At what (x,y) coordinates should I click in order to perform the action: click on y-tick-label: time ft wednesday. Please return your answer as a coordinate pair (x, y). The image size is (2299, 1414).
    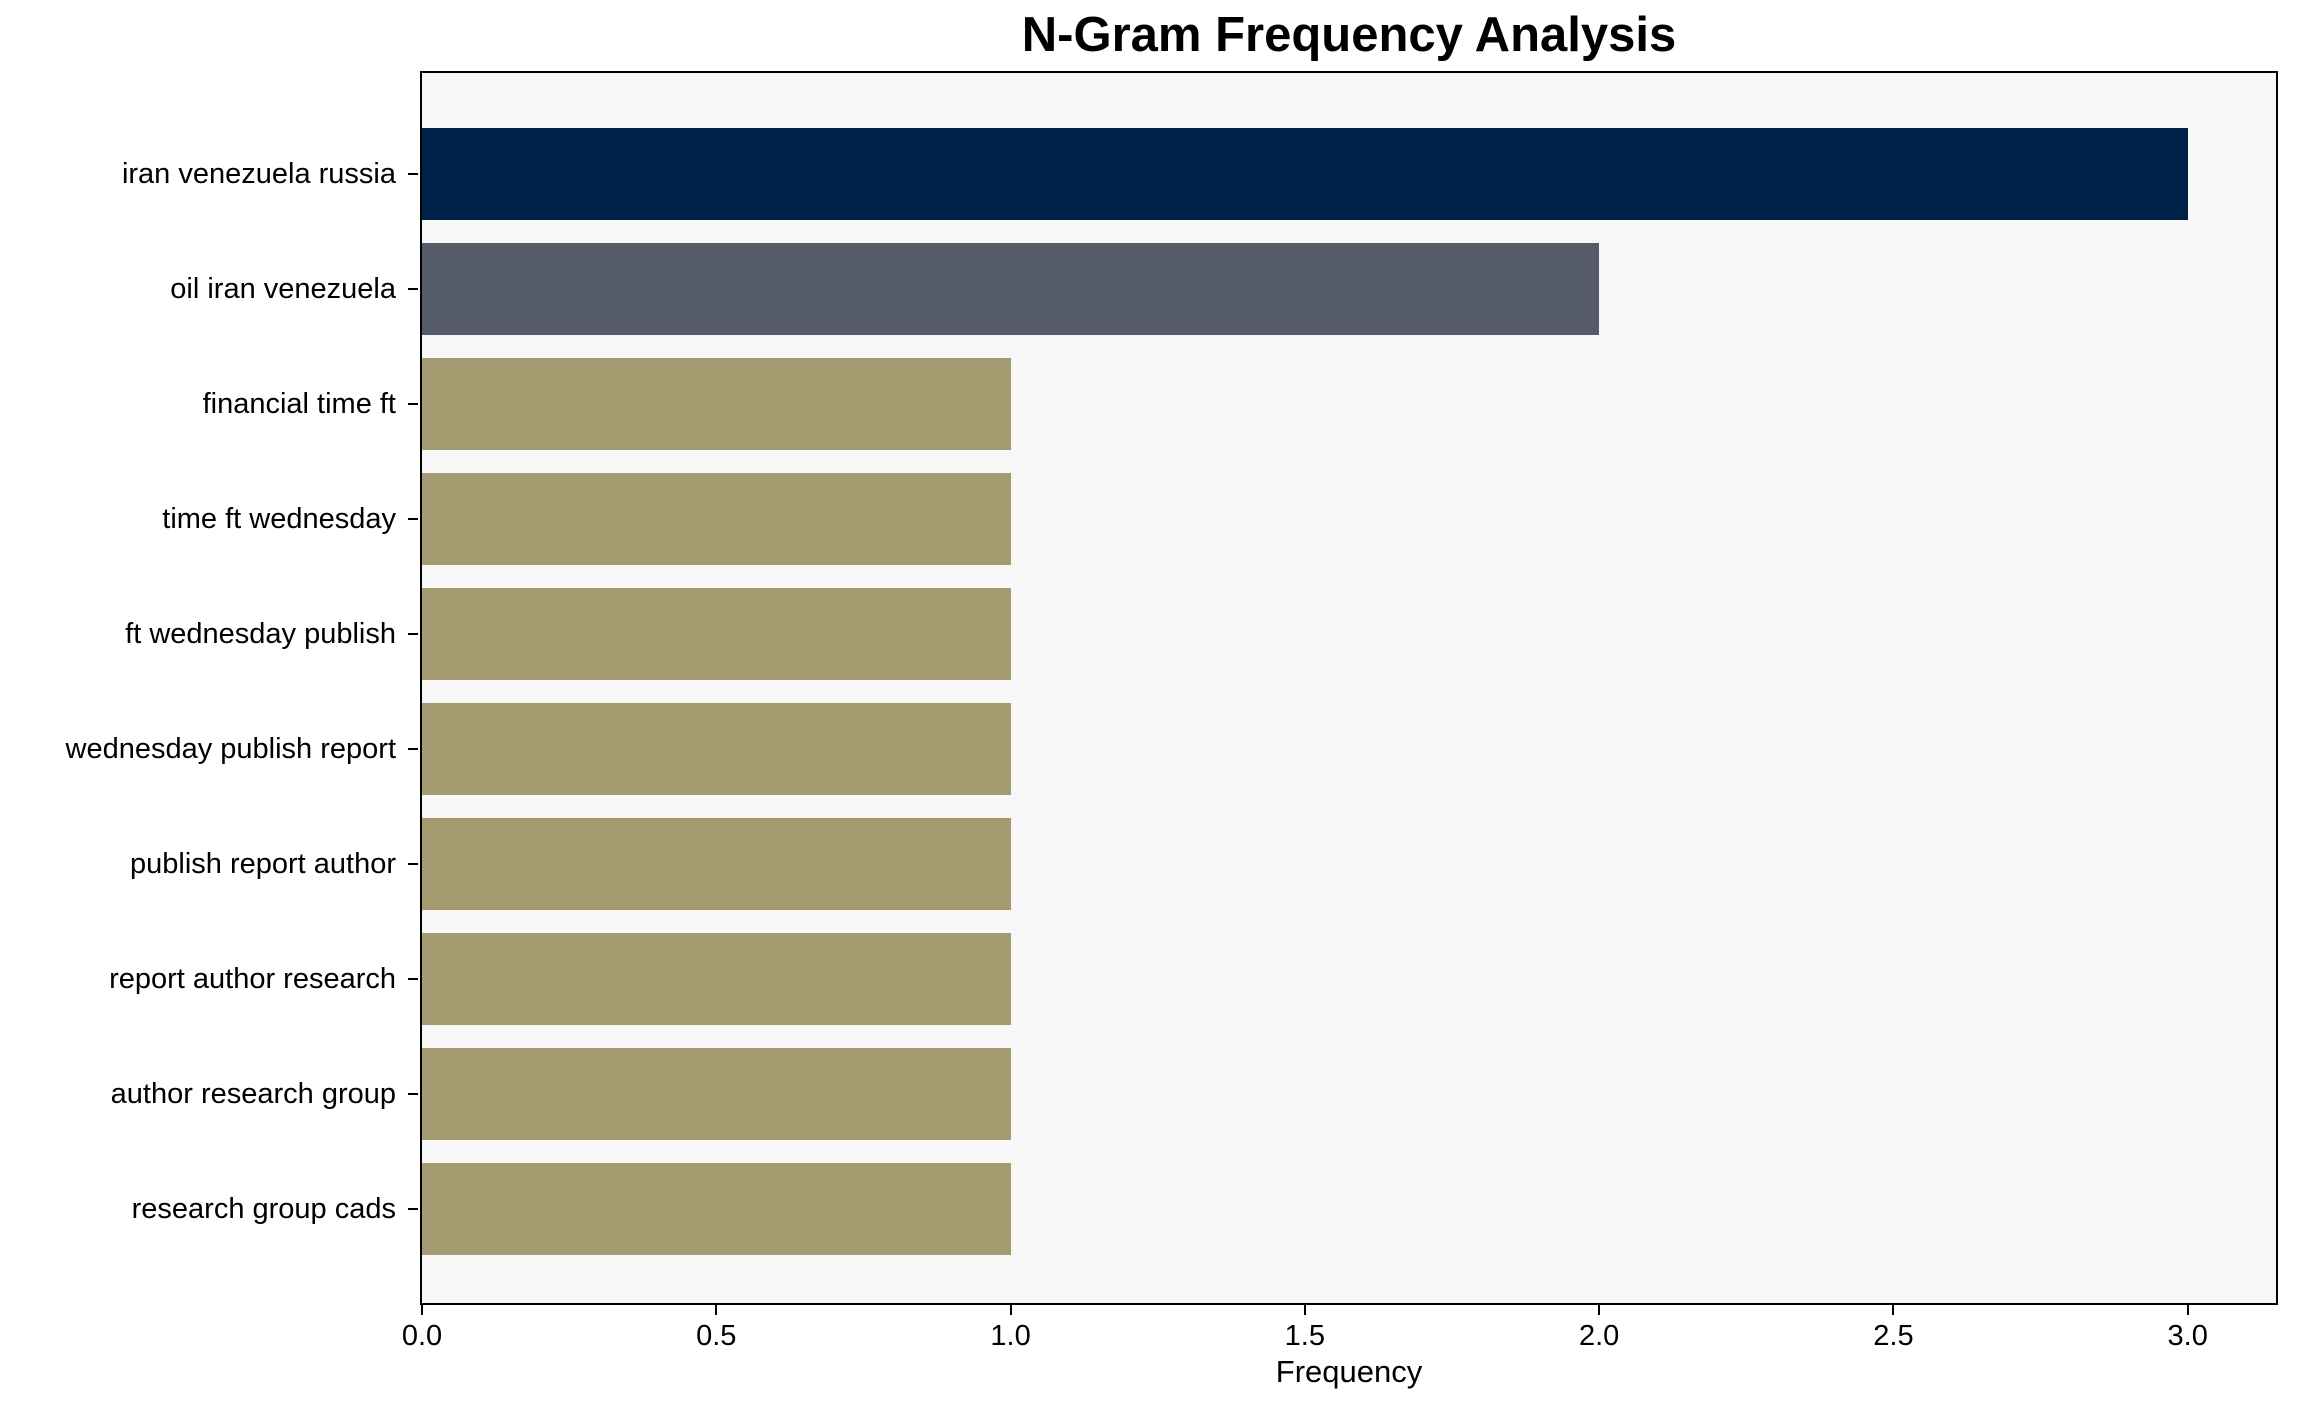
    Looking at the image, I should click on (279, 519).